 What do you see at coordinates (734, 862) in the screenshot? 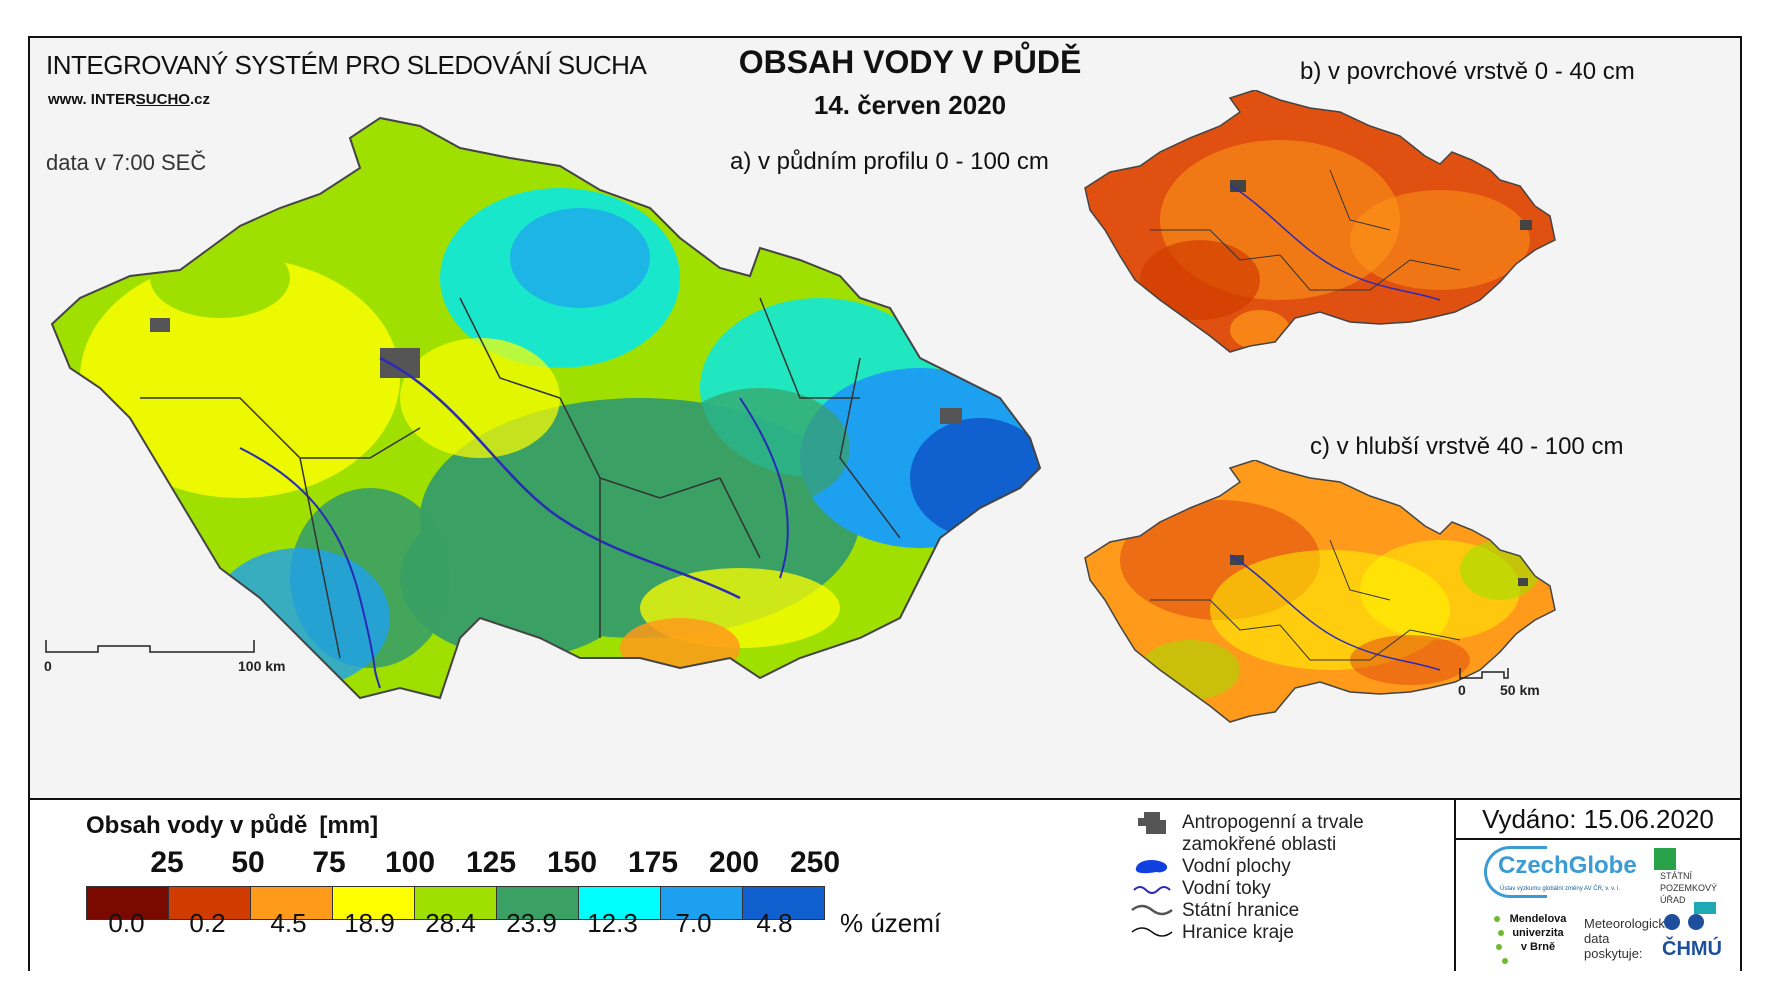
I see `legend-value: 200` at bounding box center [734, 862].